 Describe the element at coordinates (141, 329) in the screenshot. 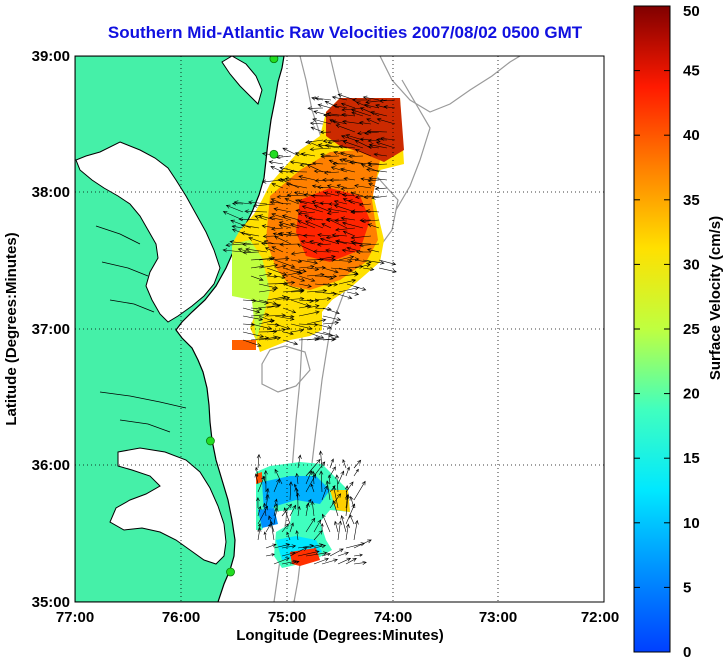

I see `river-inlets` at that location.